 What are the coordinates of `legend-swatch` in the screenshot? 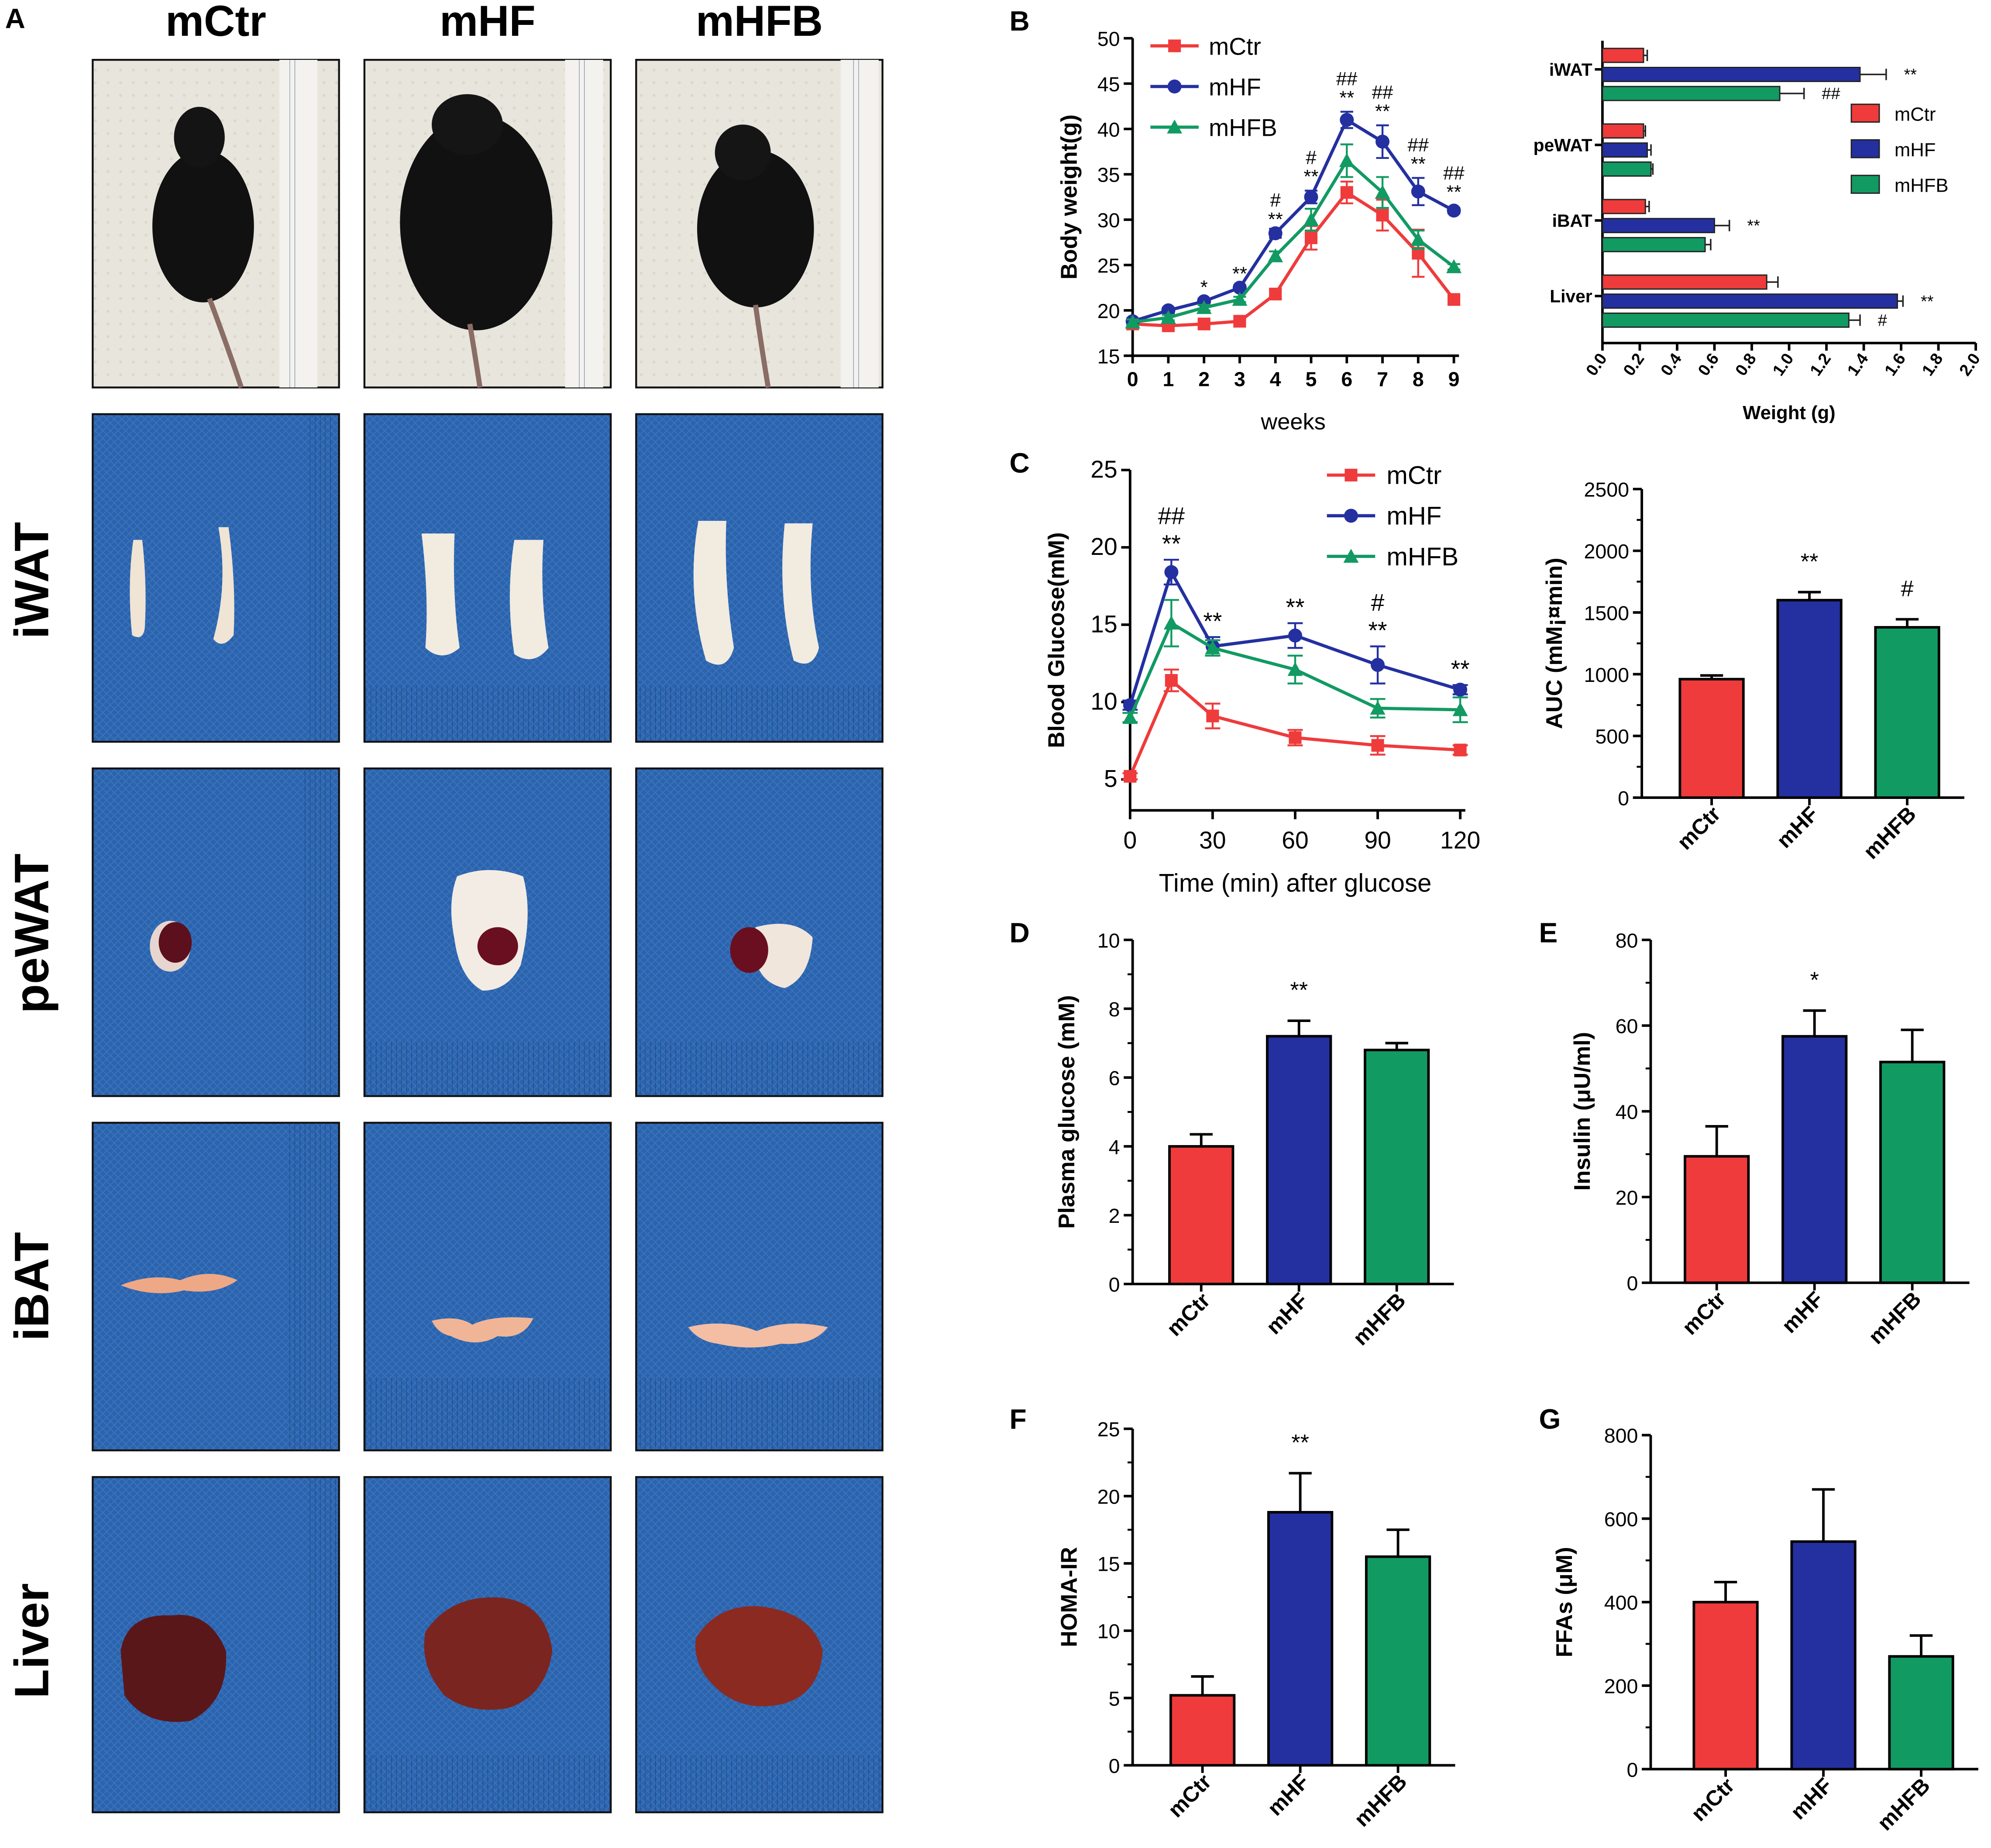 It's located at (1865, 184).